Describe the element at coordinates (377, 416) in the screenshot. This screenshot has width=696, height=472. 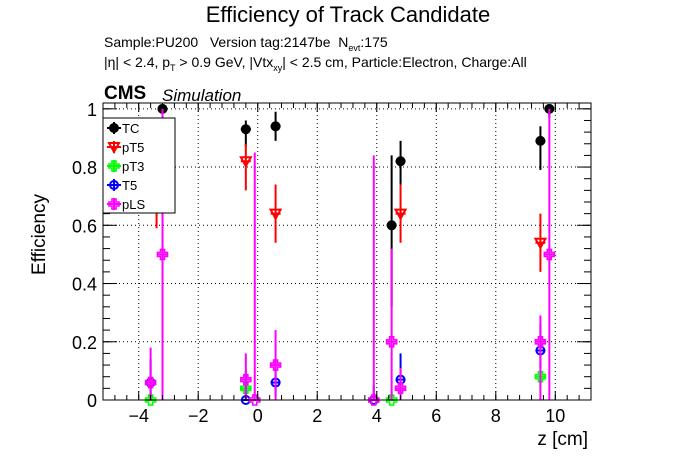
I see `x-tick-label: 4` at that location.